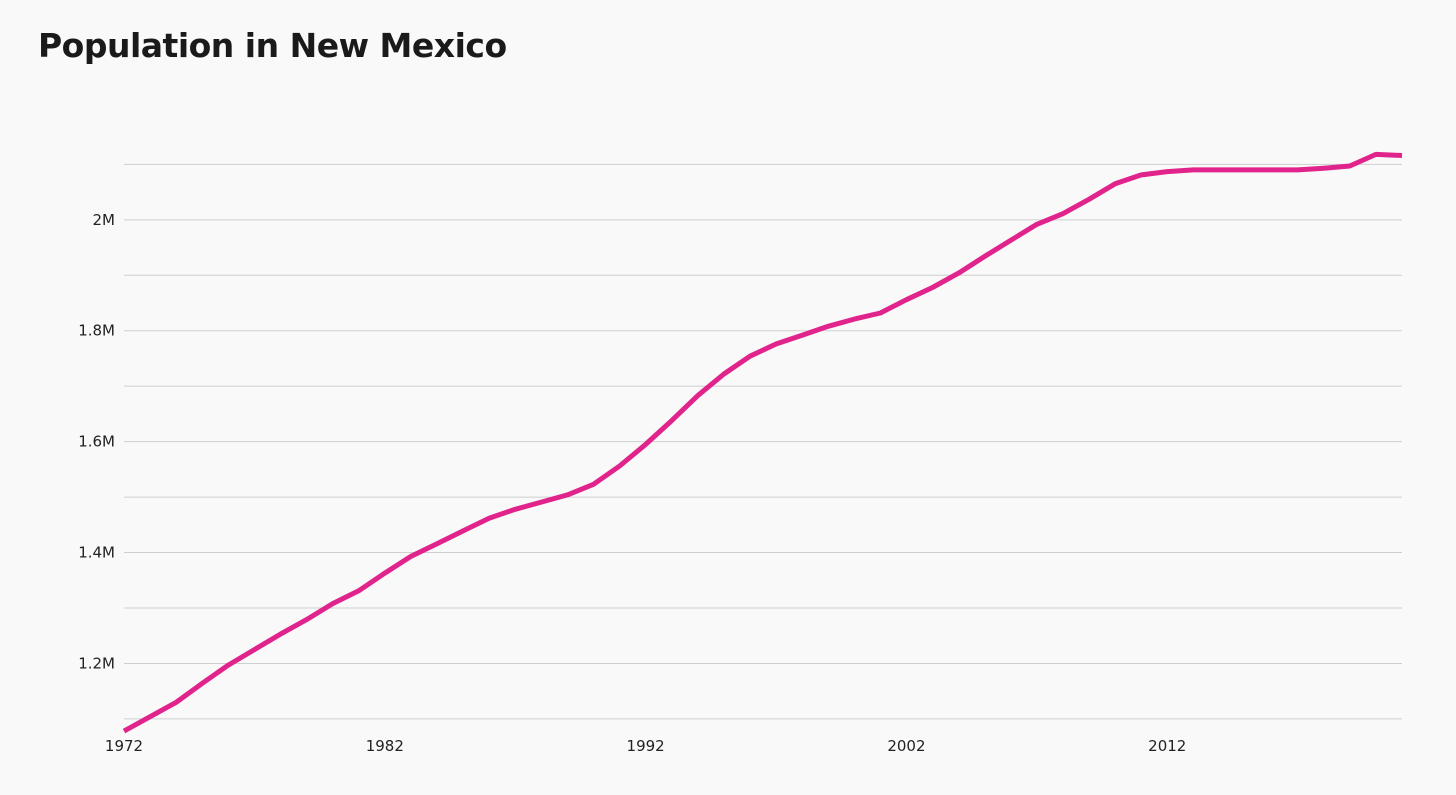  I want to click on x-axis-tick-labels: 1972 1982 1992 2002 2012, so click(645, 746).